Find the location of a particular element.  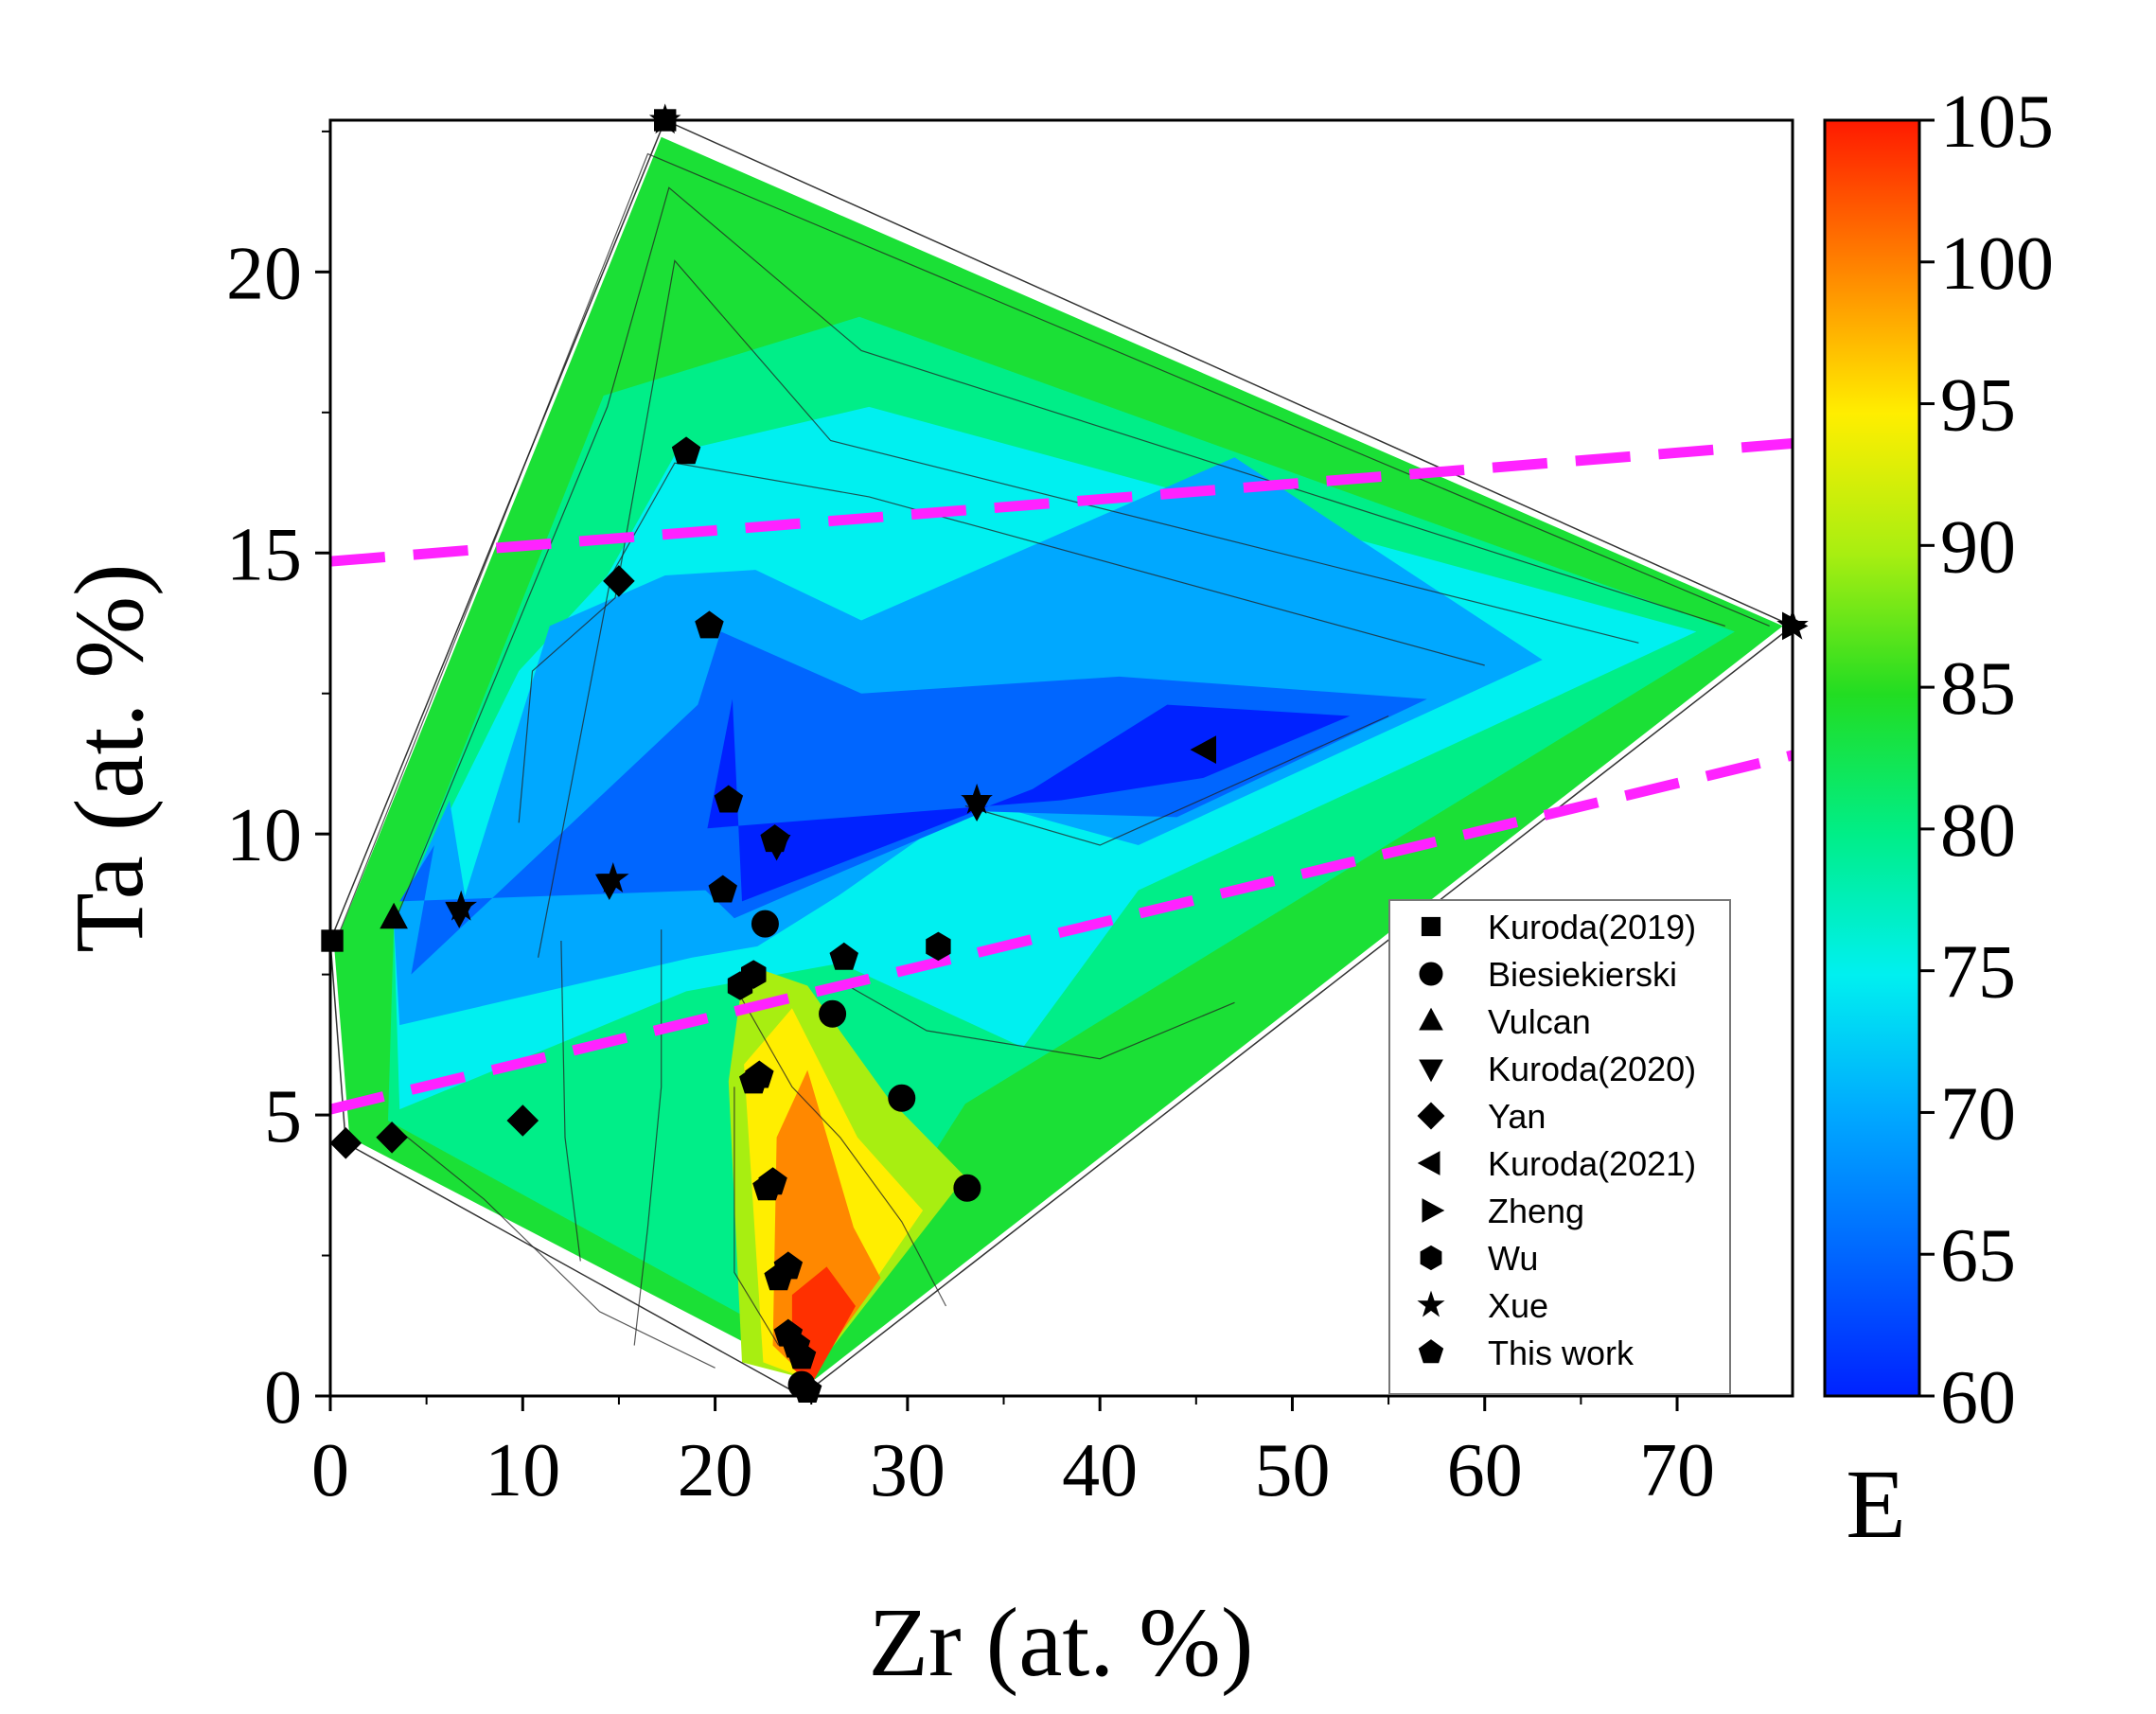

legend-label: Biesiekierski is located at coordinates (1582, 974).